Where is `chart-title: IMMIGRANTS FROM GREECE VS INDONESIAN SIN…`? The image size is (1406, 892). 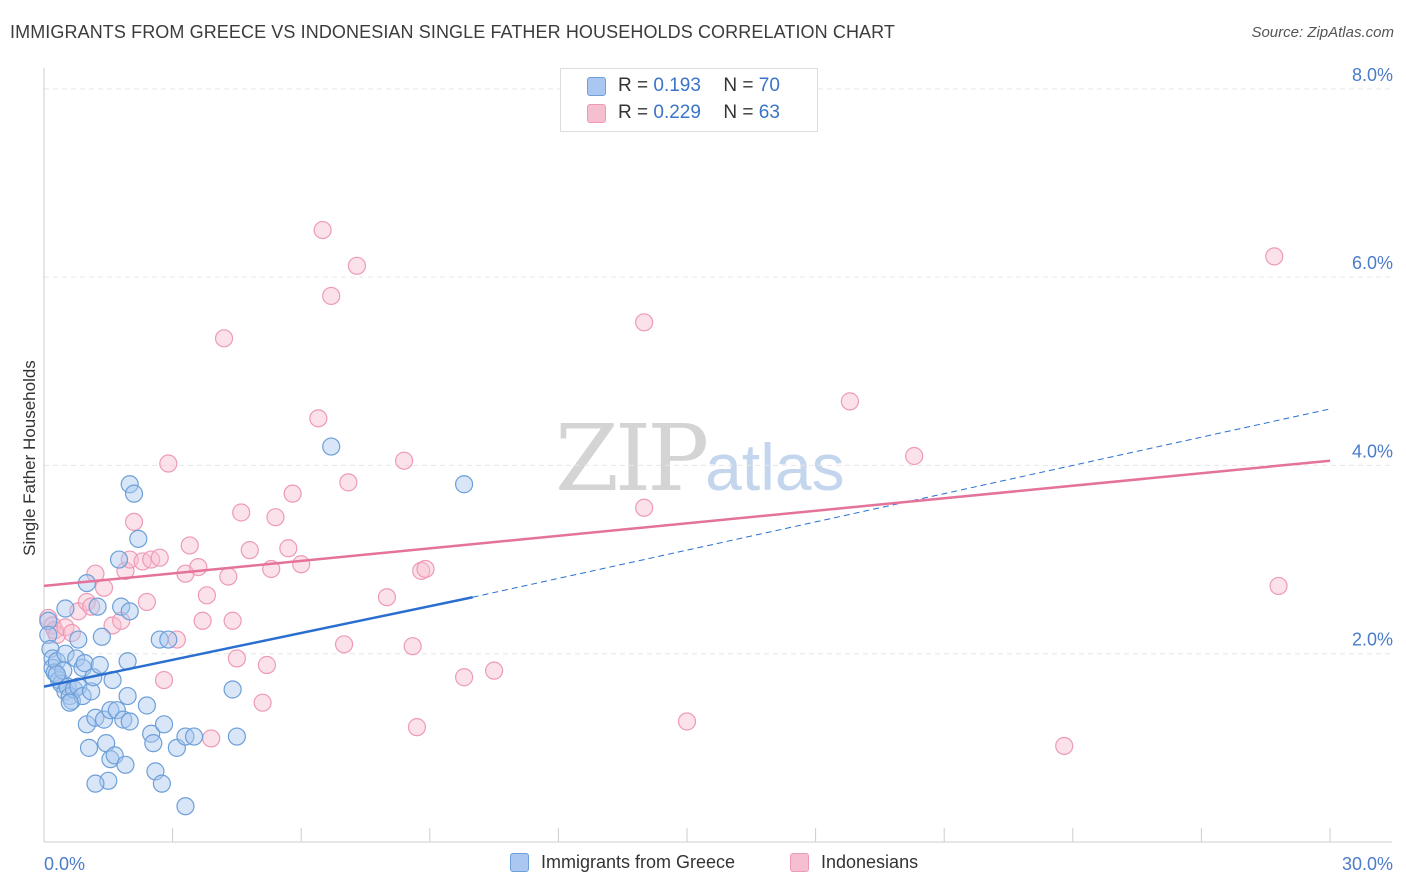
chart-title: IMMIGRANTS FROM GREECE VS INDONESIAN SIN… is located at coordinates (453, 32).